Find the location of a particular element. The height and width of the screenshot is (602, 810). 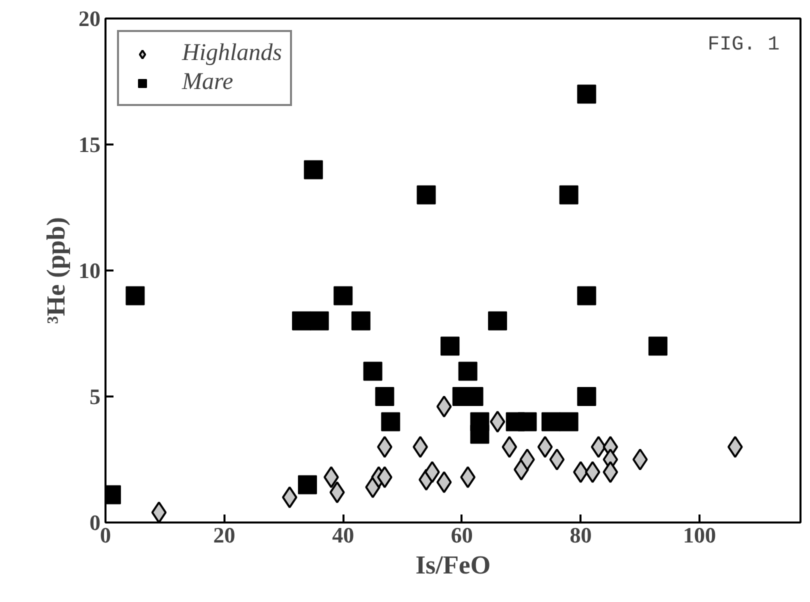

legend-label: Highlands is located at coordinates (232, 53).